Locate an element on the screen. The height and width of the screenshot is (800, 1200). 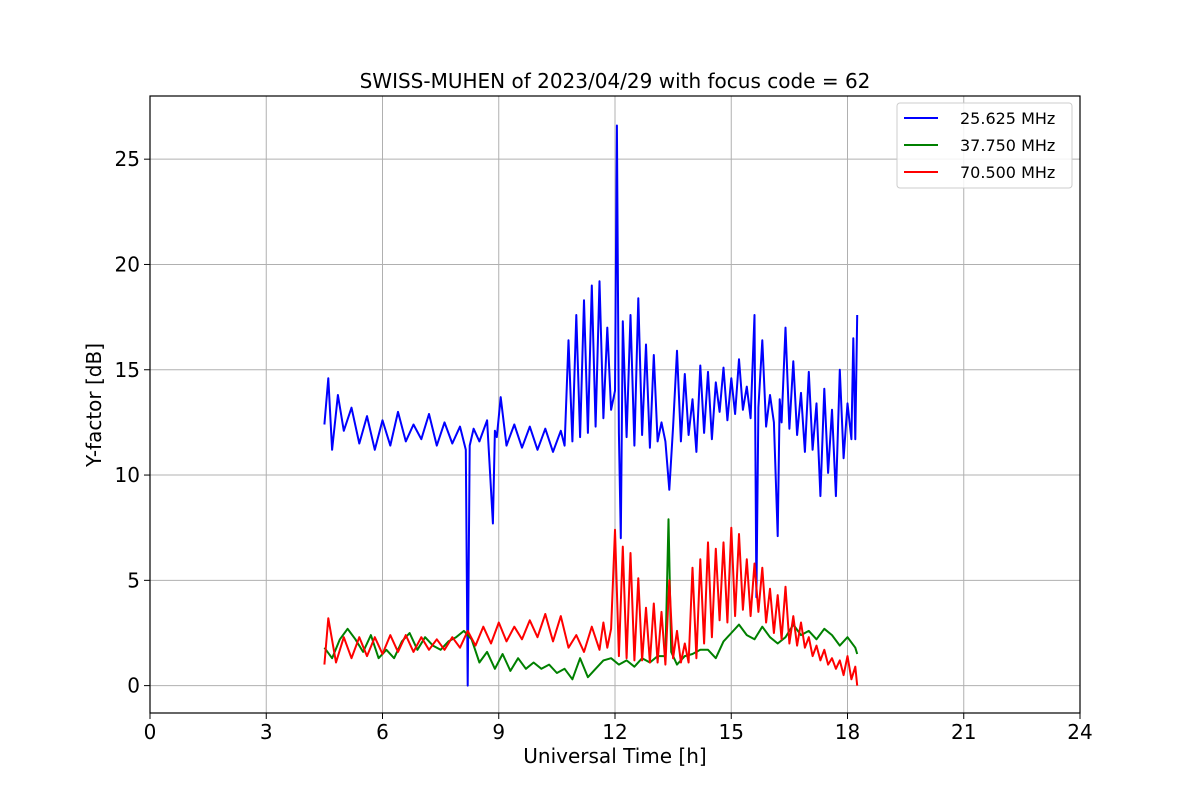
legend-label: 25.625 MHz is located at coordinates (1007, 118).